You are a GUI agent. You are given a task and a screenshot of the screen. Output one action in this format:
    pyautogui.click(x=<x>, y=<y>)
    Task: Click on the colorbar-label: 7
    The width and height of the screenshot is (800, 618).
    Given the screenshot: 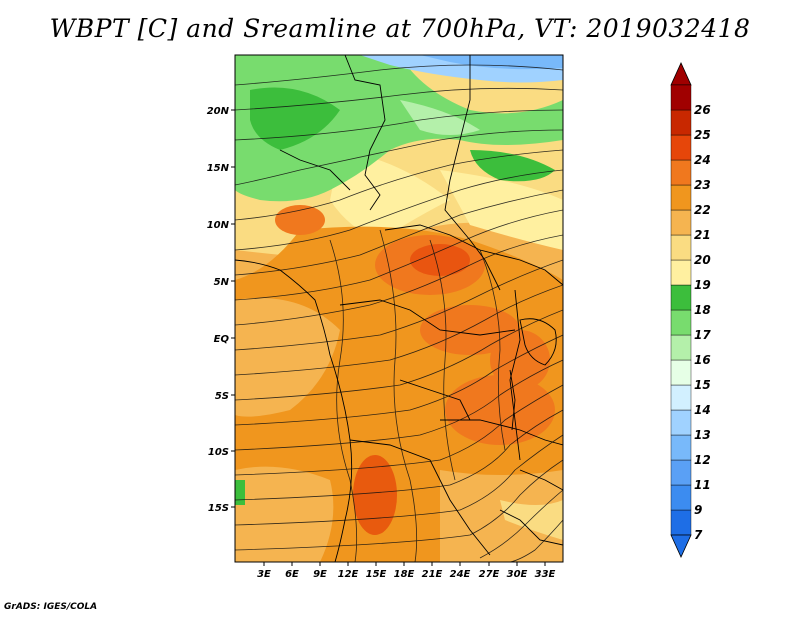 What is the action you would take?
    pyautogui.click(x=698, y=535)
    